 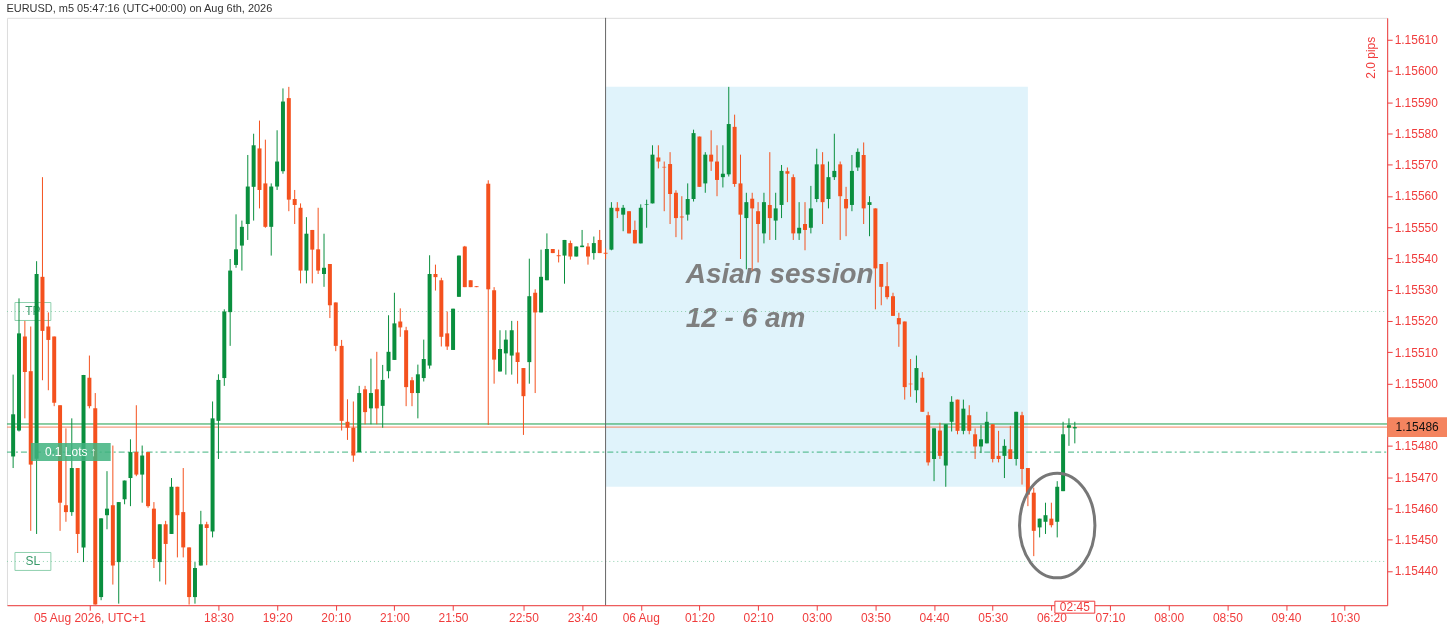 What do you see at coordinates (33, 561) in the screenshot?
I see `ref-line-label: SL` at bounding box center [33, 561].